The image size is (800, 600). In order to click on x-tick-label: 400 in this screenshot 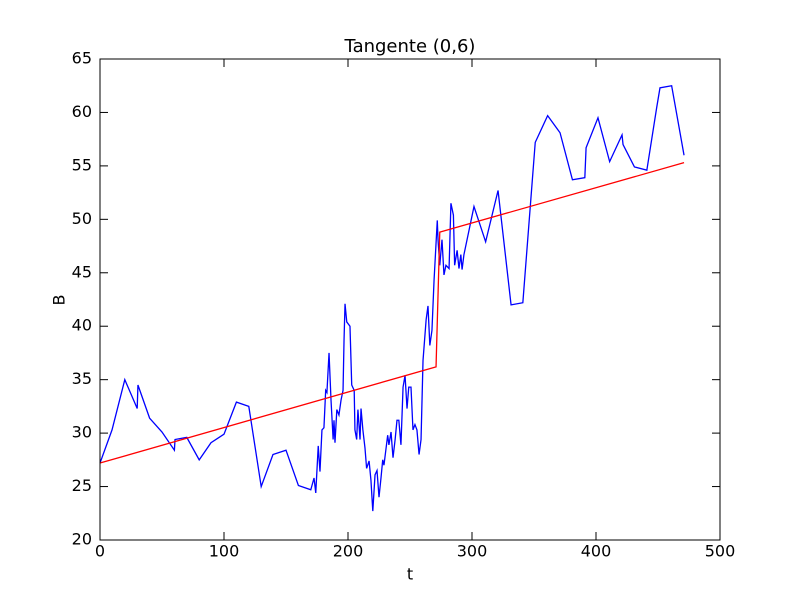, I will do `click(596, 551)`.